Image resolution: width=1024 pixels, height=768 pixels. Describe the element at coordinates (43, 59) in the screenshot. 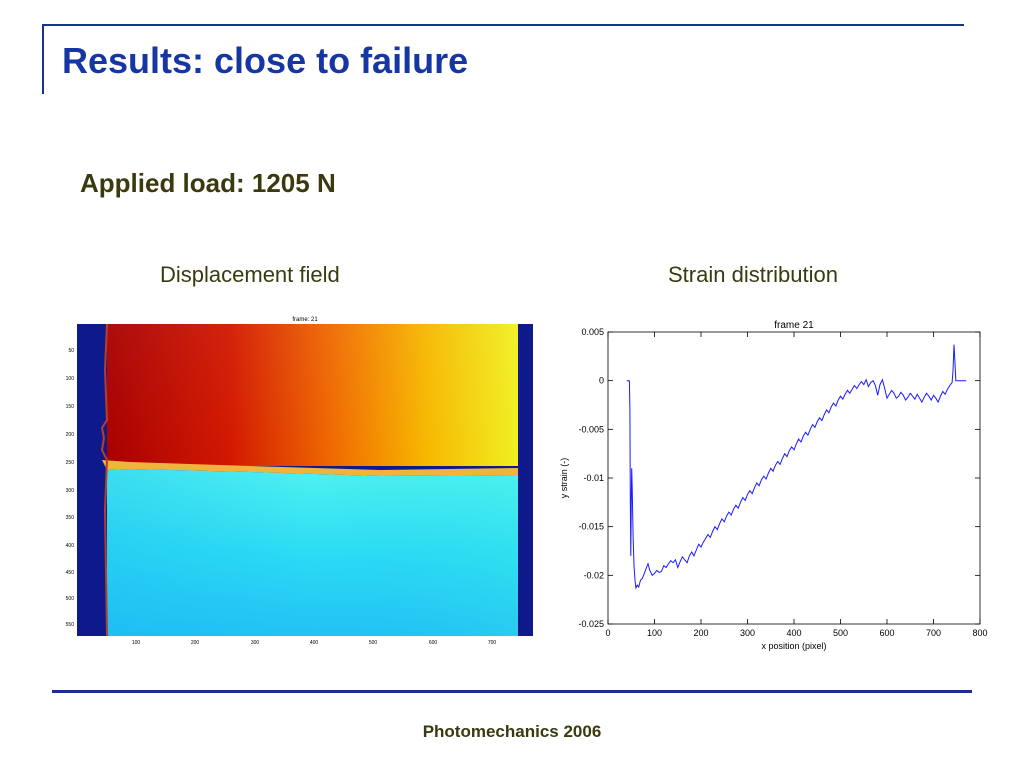

I see `title-left-rule` at that location.